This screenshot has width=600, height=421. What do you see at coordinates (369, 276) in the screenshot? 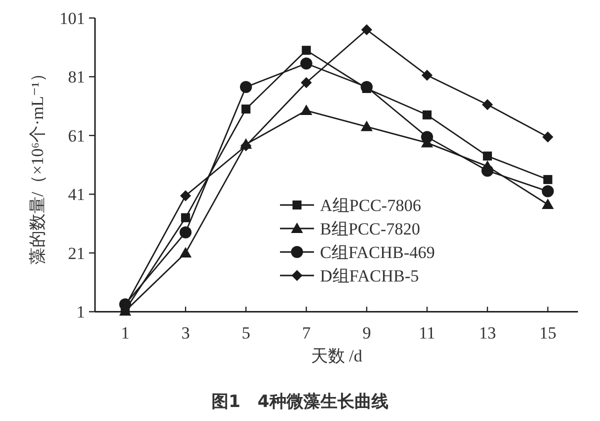
I see `legend-label: D组FACHB-5` at bounding box center [369, 276].